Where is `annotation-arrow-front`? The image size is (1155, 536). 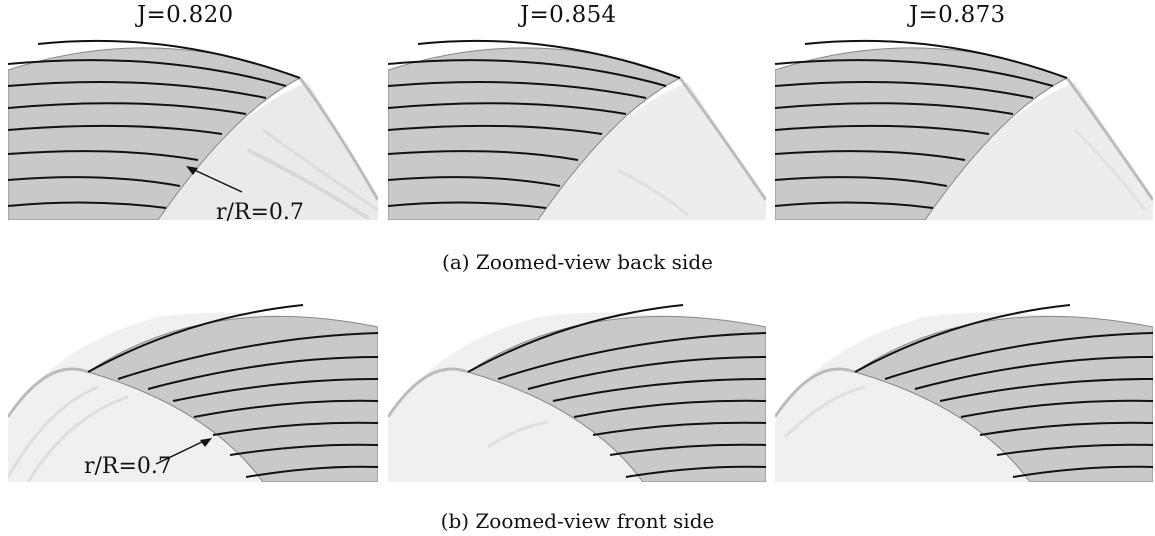 annotation-arrow-front is located at coordinates (183, 451).